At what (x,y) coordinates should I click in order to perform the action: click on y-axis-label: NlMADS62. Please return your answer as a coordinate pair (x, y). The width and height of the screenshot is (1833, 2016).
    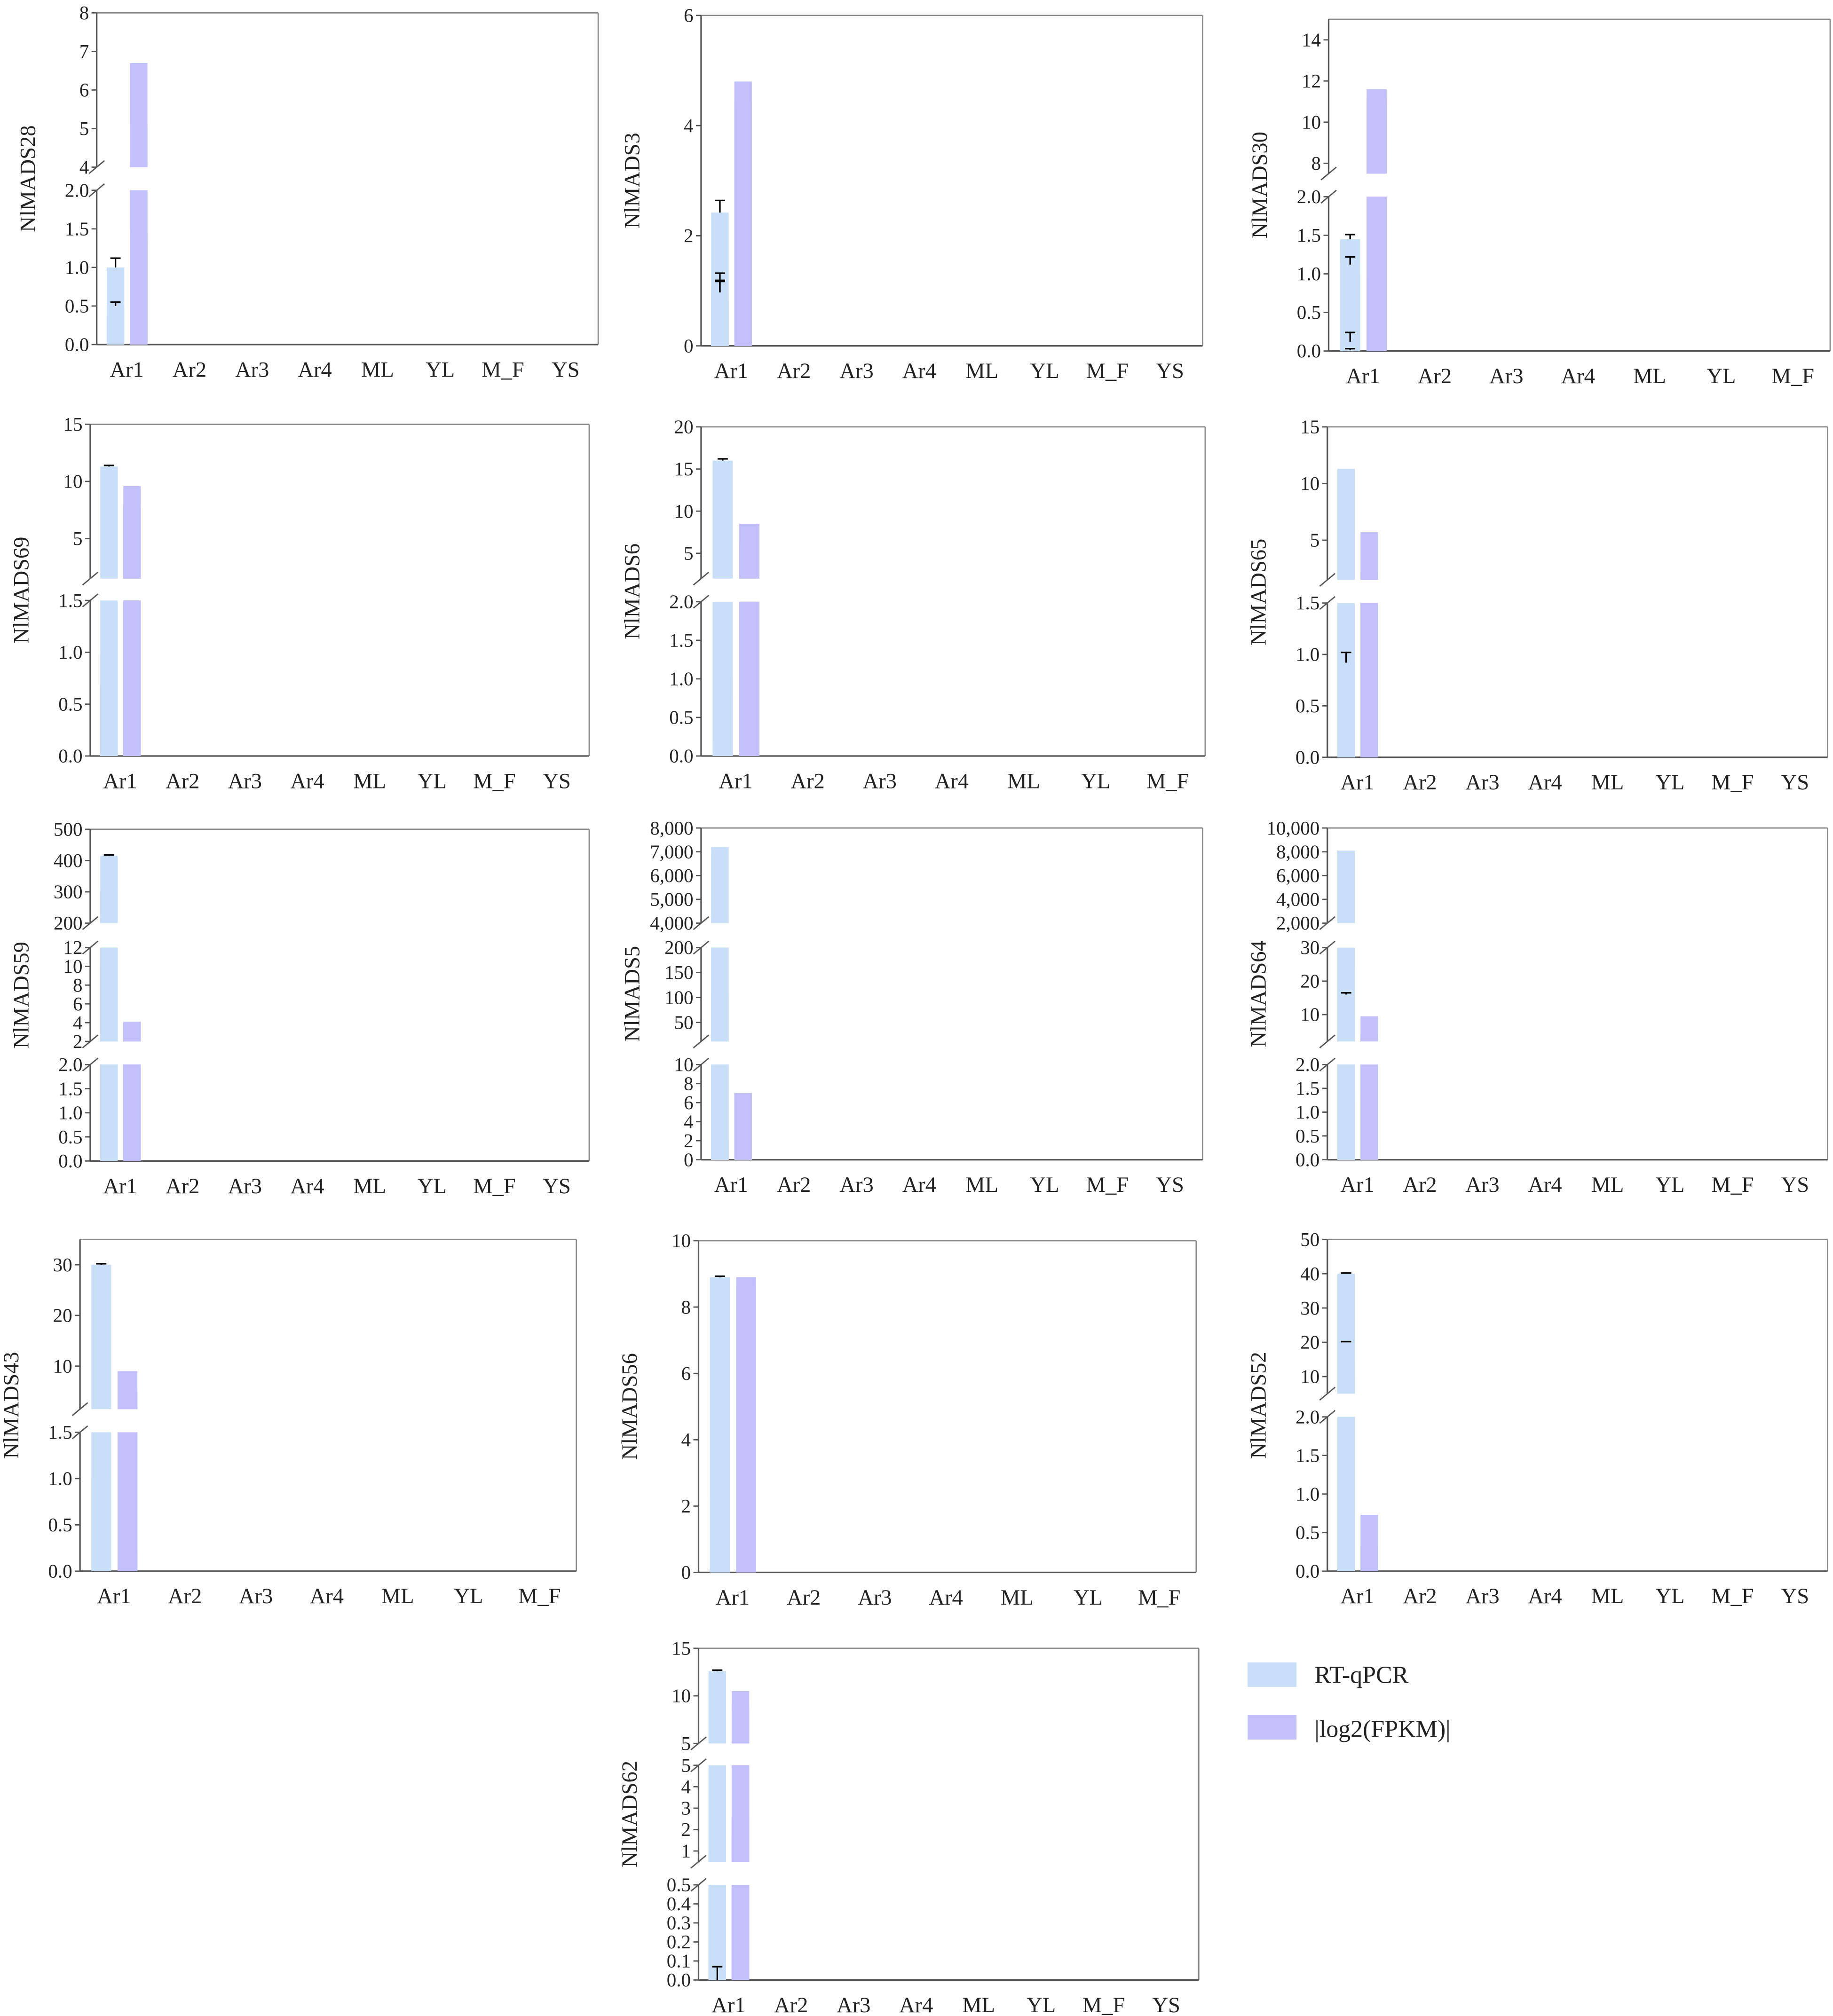
    Looking at the image, I should click on (630, 1814).